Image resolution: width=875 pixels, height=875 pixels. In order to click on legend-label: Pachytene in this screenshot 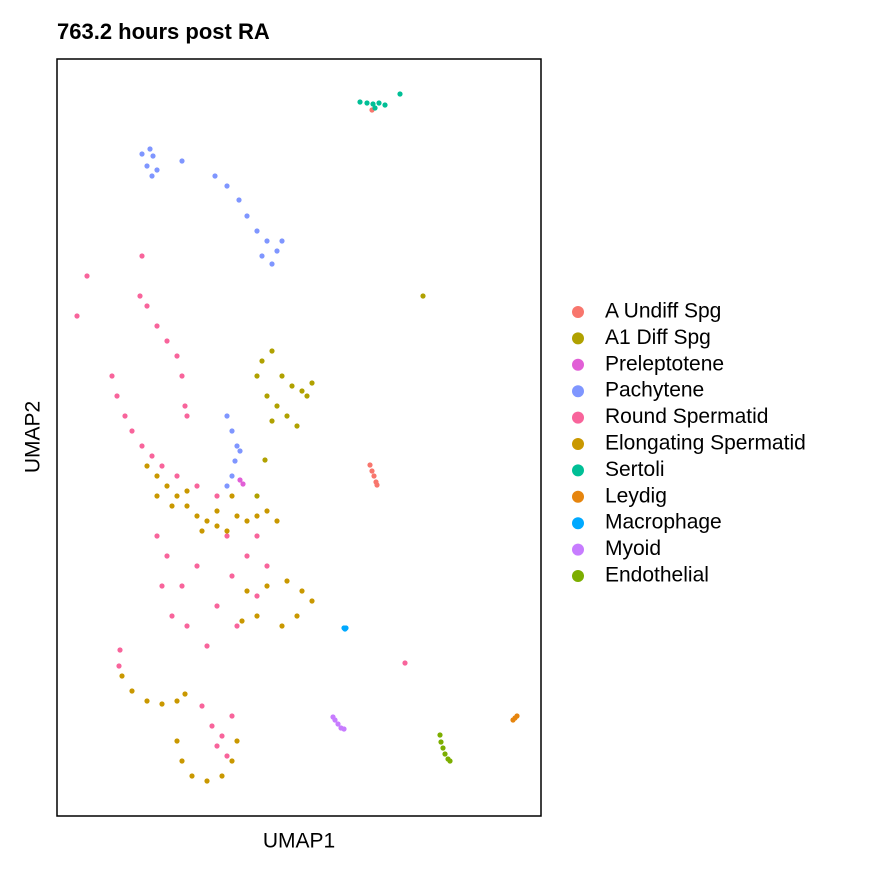, I will do `click(654, 390)`.